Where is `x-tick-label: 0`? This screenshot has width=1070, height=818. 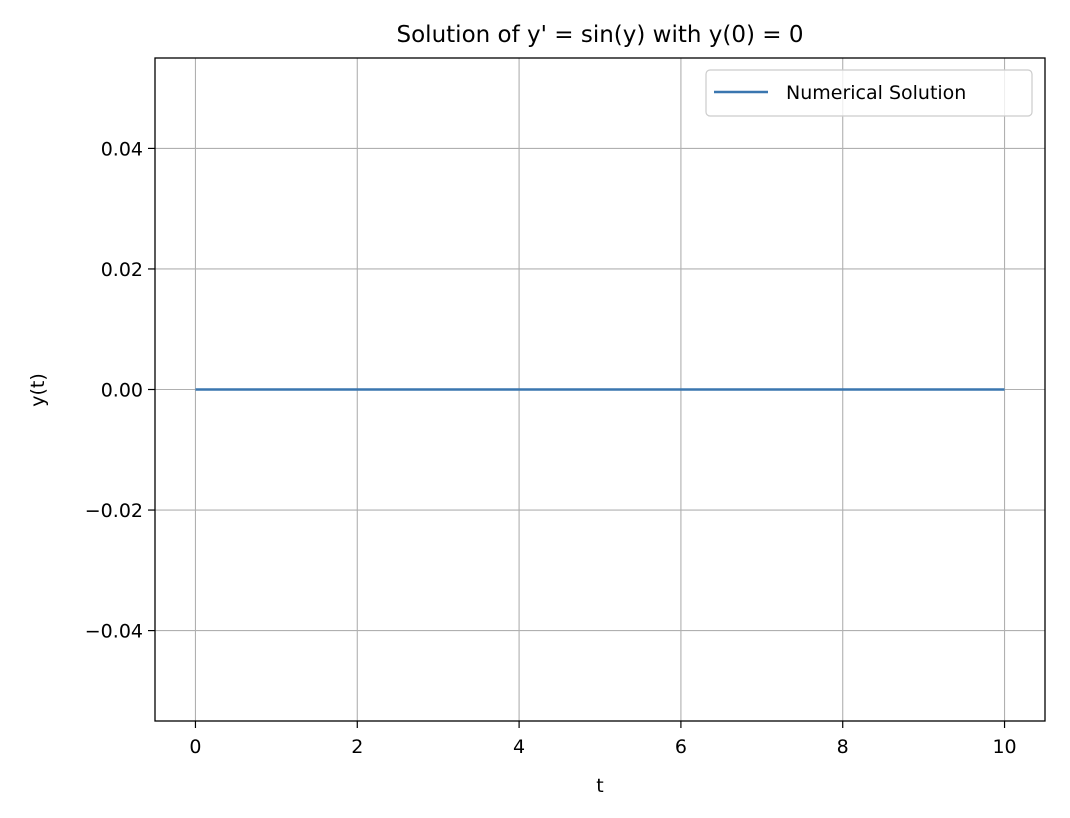
x-tick-label: 0 is located at coordinates (195, 747).